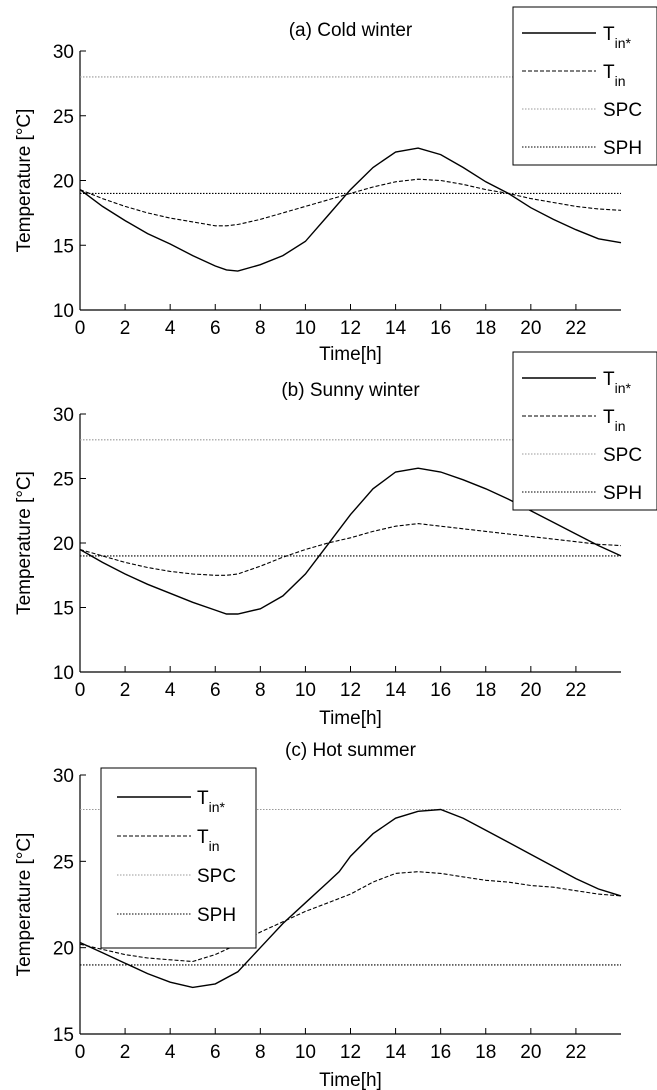 This screenshot has height=1090, width=657. What do you see at coordinates (351, 750) in the screenshot?
I see `chart-title: (c) Hot summer` at bounding box center [351, 750].